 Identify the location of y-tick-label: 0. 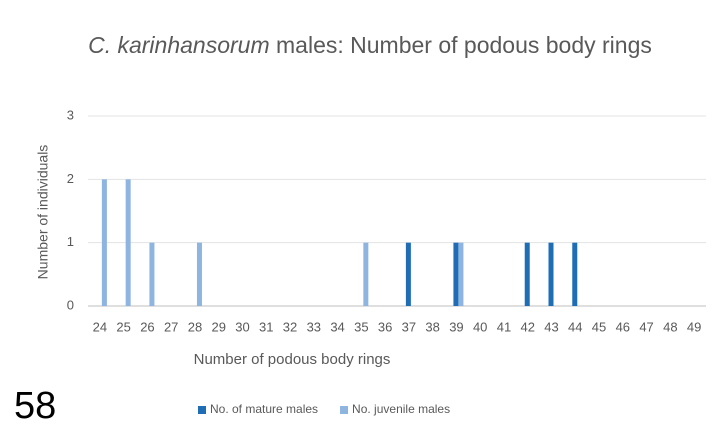
(70, 304).